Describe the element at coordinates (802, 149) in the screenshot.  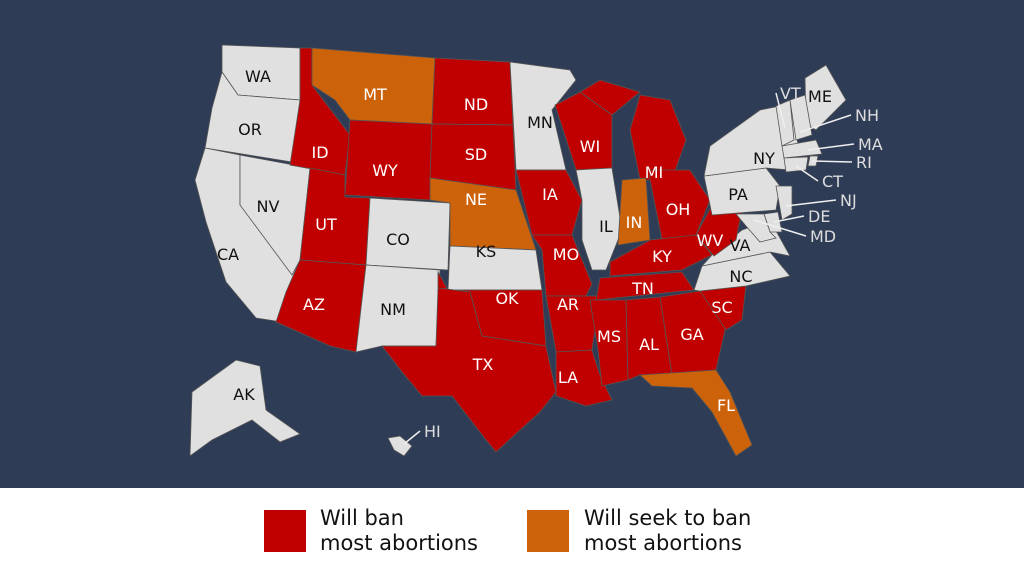
I see `state-ma` at that location.